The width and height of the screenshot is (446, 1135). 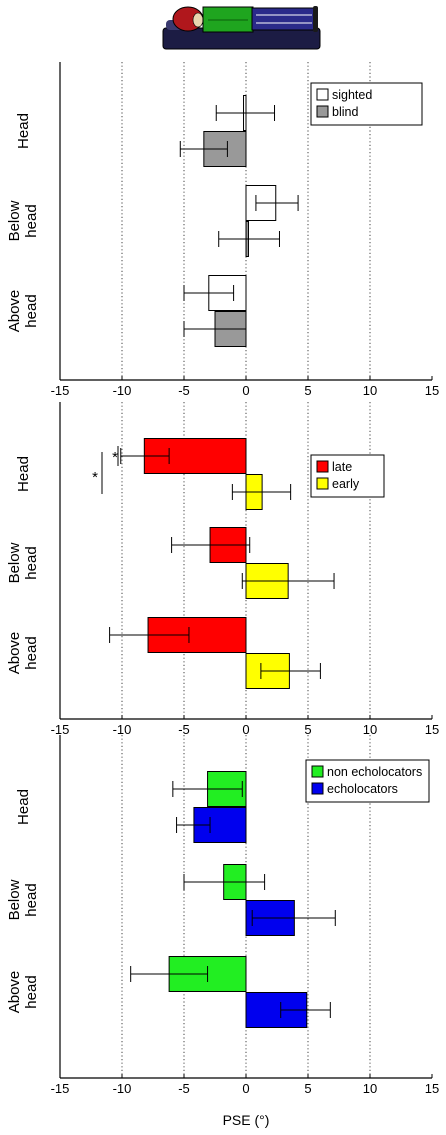 What do you see at coordinates (315, 19) in the screenshot?
I see `person-feet` at bounding box center [315, 19].